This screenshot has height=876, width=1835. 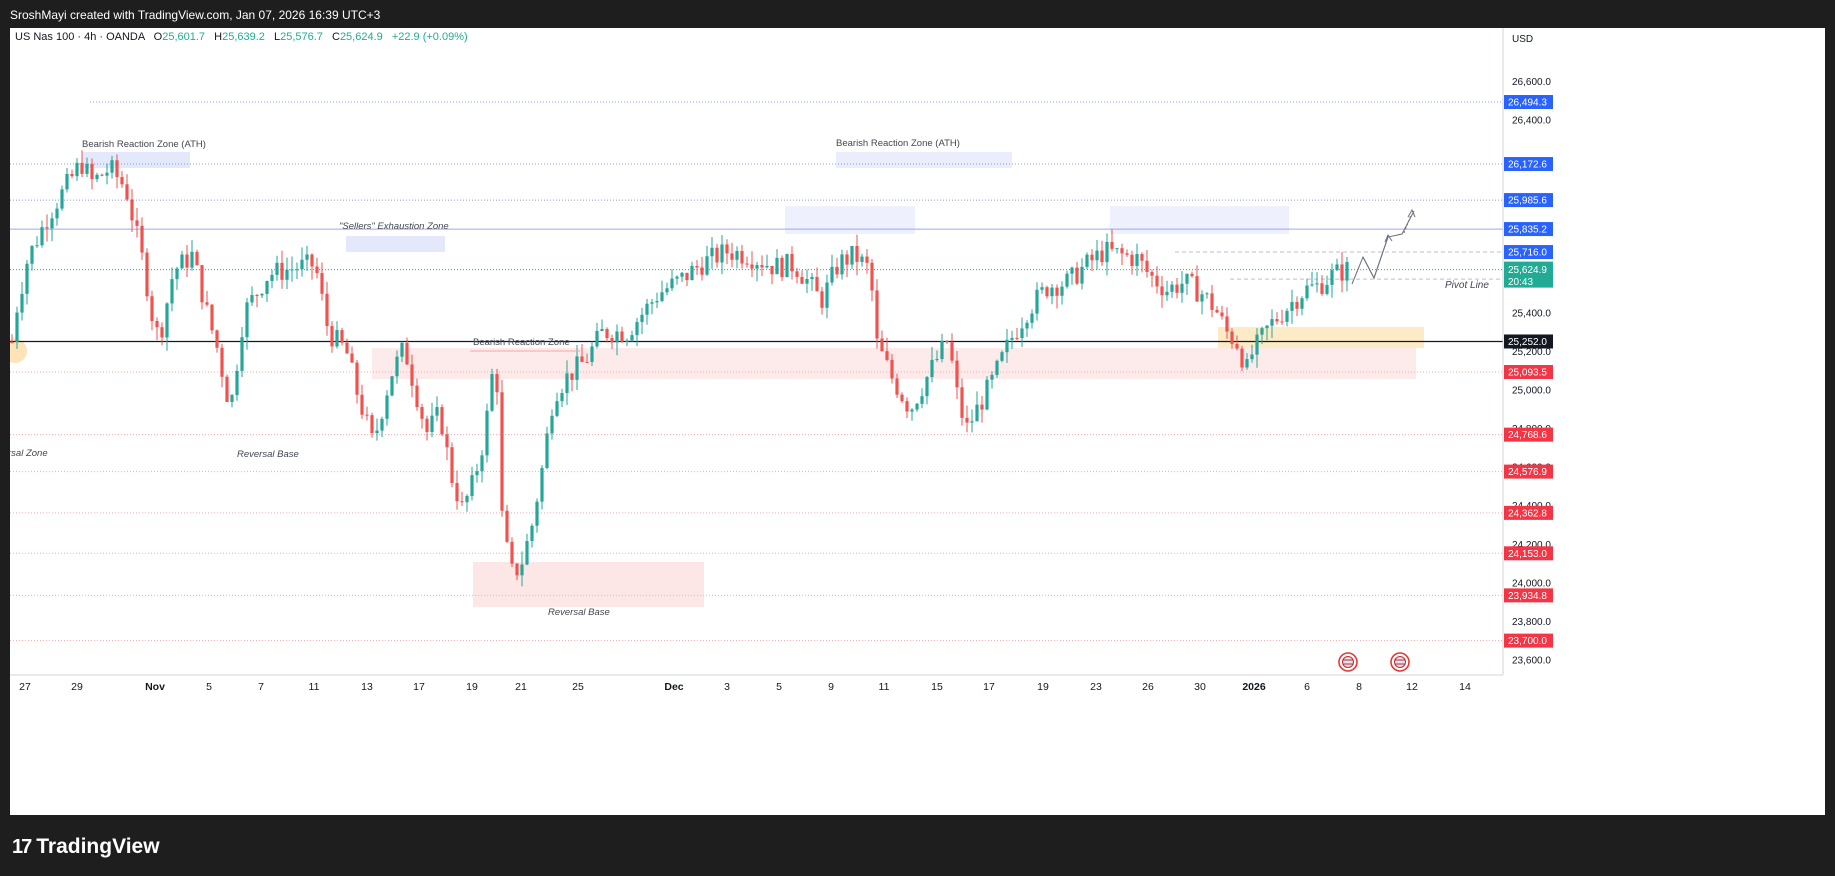 I want to click on y-tick-label: 23,800.0, so click(x=1531, y=622).